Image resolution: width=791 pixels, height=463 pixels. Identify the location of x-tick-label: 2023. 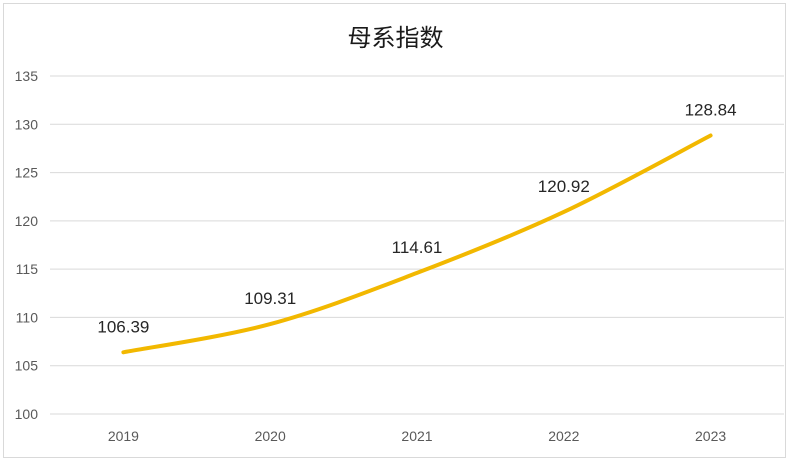
(710, 436).